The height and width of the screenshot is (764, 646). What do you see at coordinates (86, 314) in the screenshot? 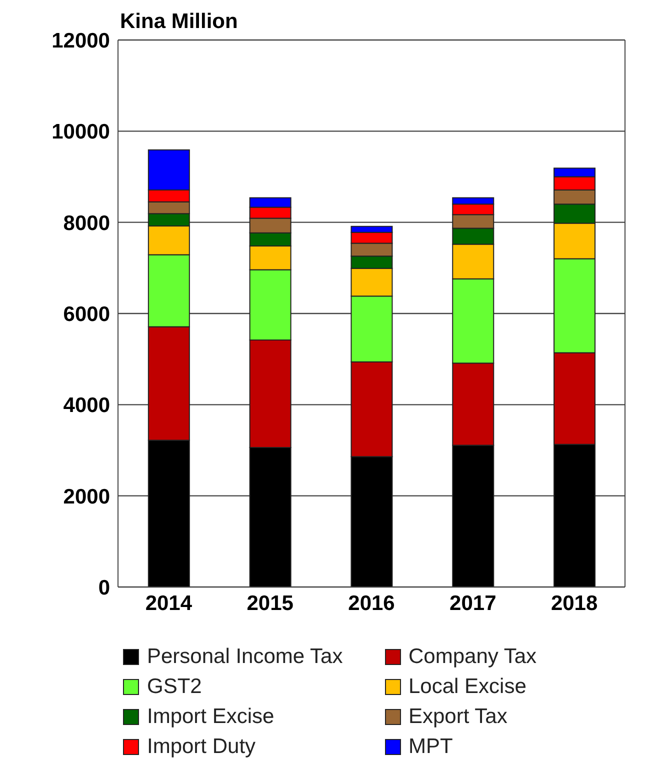
I see `y-tick-label: 6000` at bounding box center [86, 314].